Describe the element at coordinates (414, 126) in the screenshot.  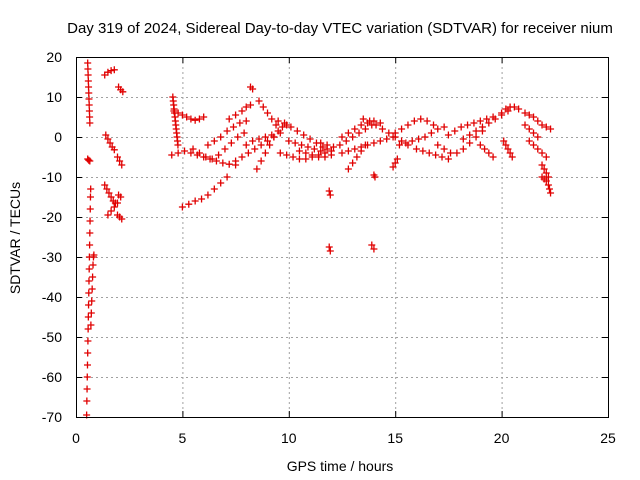
I see `series-late-a` at that location.